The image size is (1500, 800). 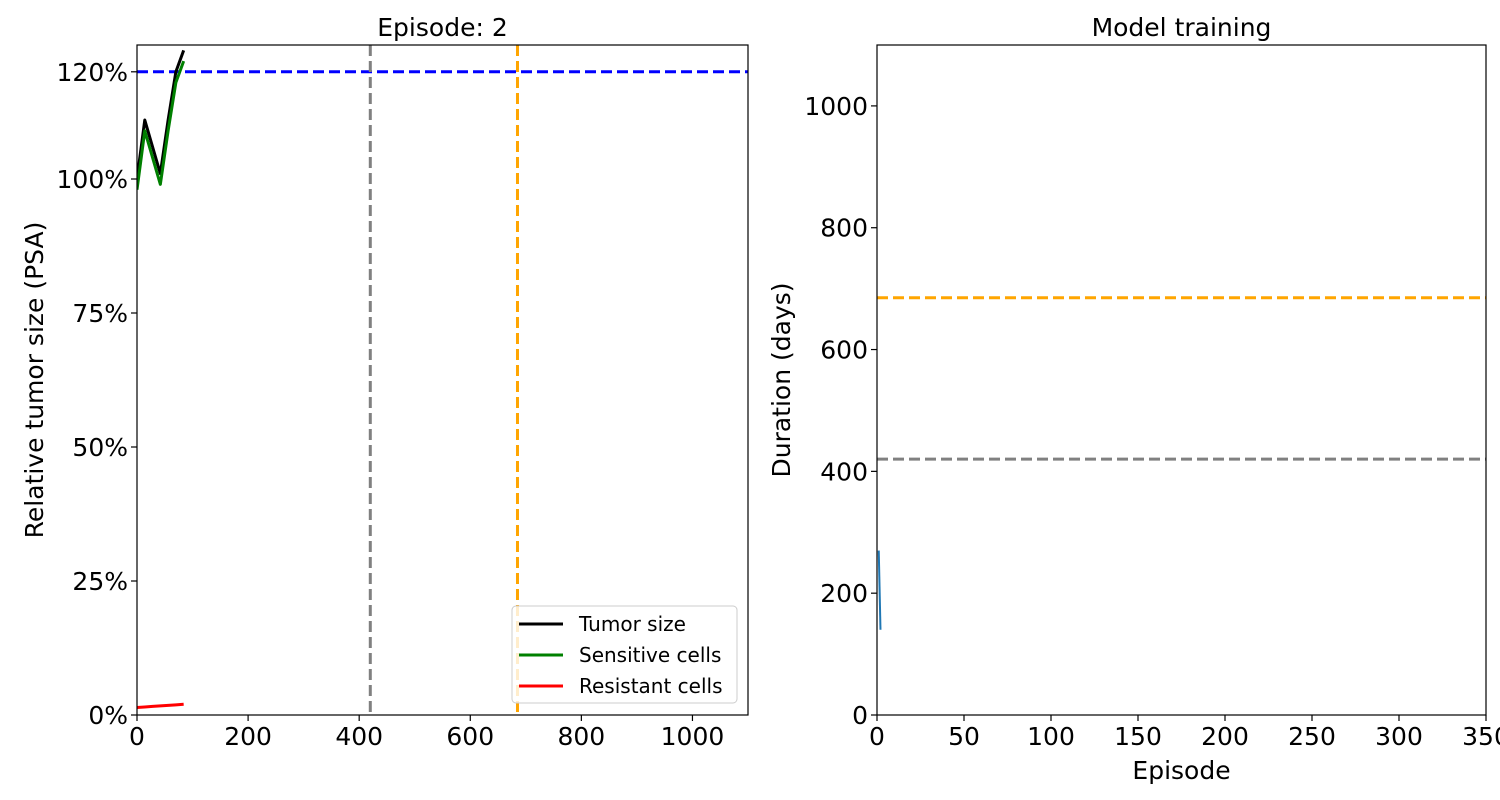 I want to click on x-tick-label: 250, so click(x=1312, y=736).